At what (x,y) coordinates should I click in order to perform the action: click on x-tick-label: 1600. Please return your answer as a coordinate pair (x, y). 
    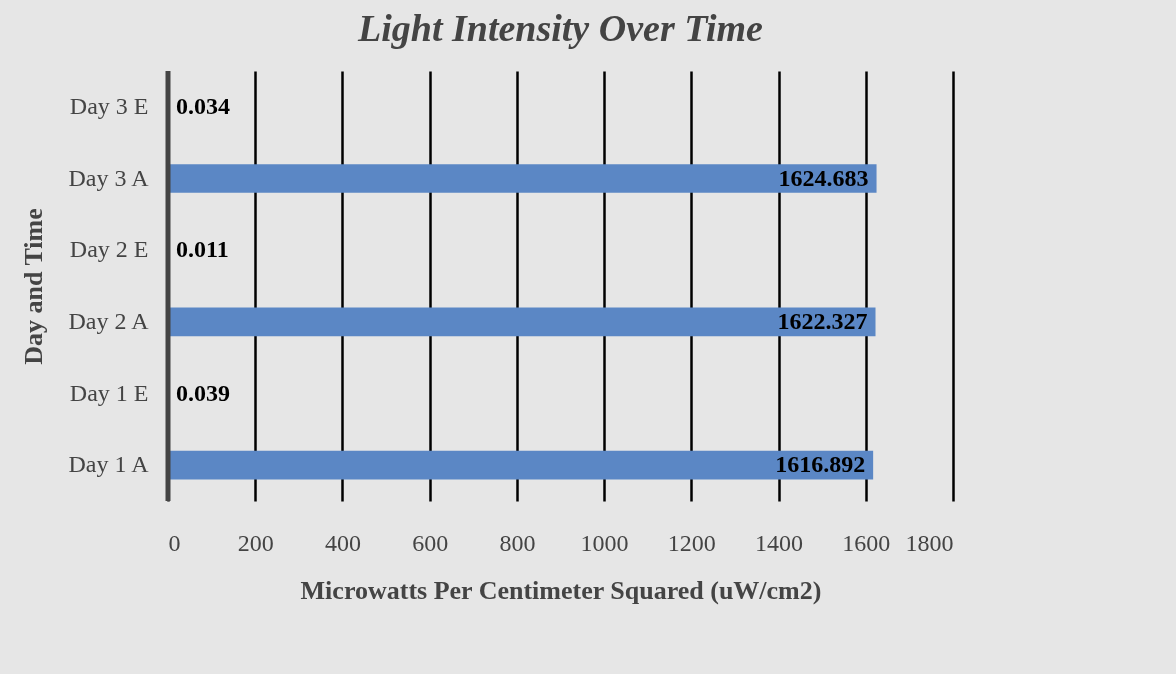
    Looking at the image, I should click on (866, 542).